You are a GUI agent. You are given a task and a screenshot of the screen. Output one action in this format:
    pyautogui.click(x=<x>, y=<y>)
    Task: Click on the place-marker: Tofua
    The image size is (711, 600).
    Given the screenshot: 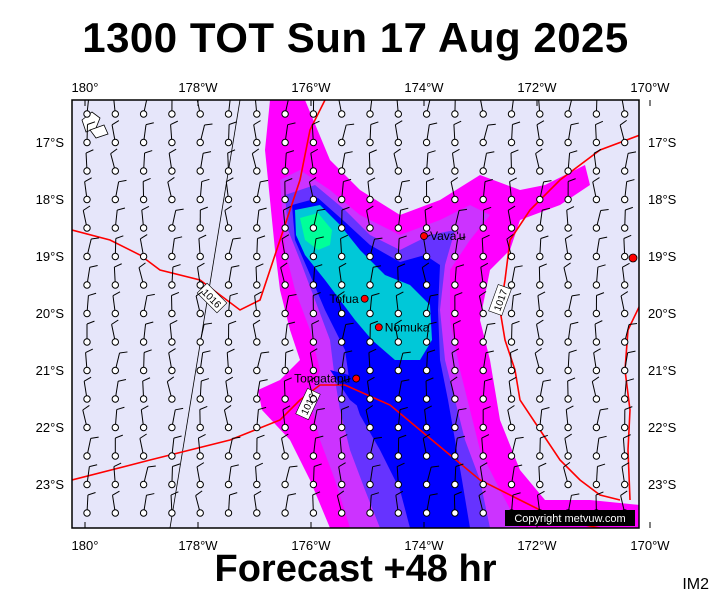 What is the action you would take?
    pyautogui.click(x=349, y=299)
    